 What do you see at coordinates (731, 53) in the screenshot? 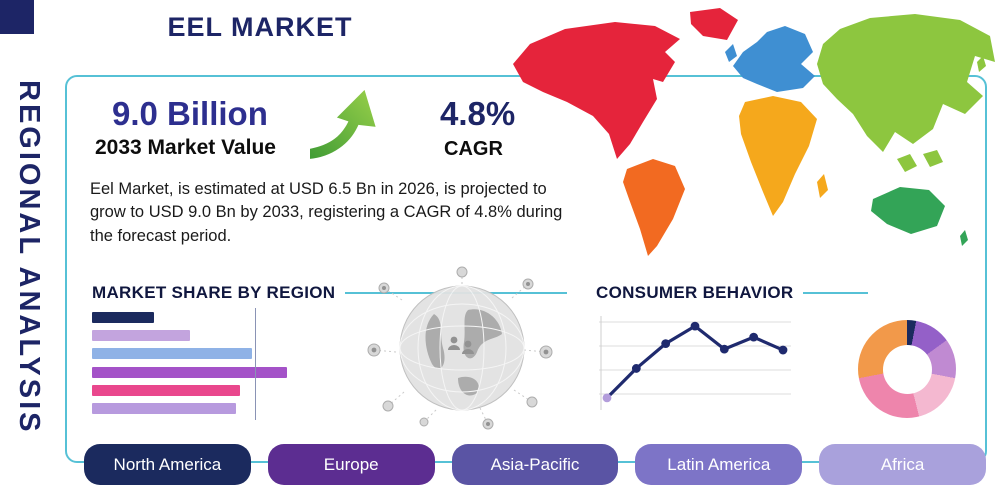
I see `island-uk` at bounding box center [731, 53].